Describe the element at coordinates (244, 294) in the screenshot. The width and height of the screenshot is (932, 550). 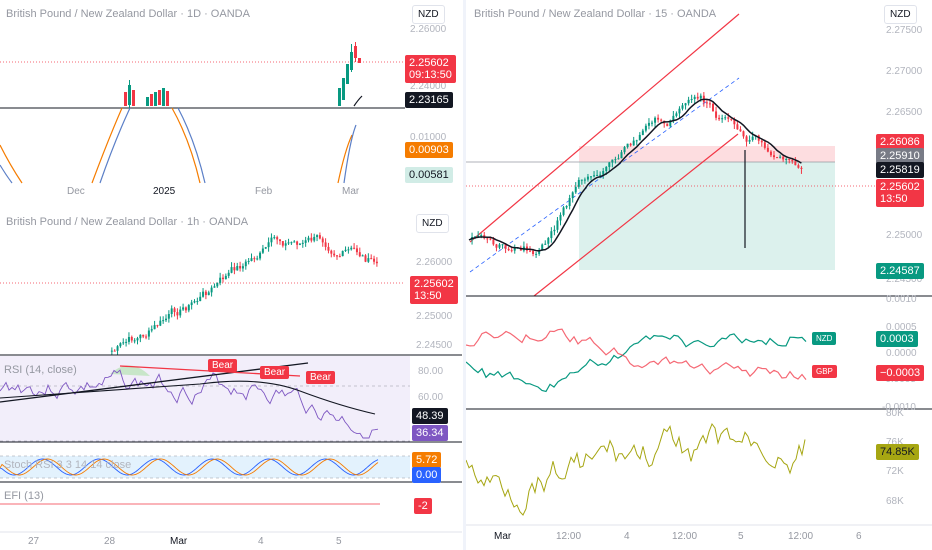
I see `hourly-candles` at that location.